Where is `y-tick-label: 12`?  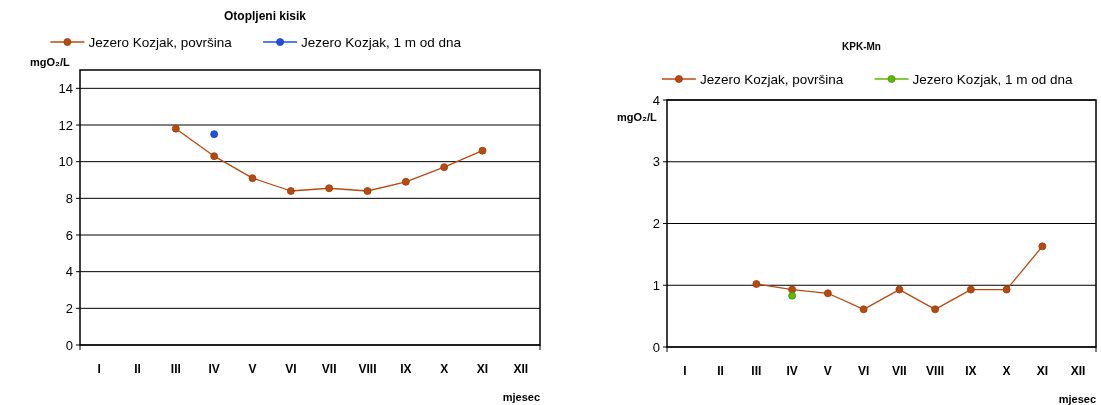
y-tick-label: 12 is located at coordinates (65, 125).